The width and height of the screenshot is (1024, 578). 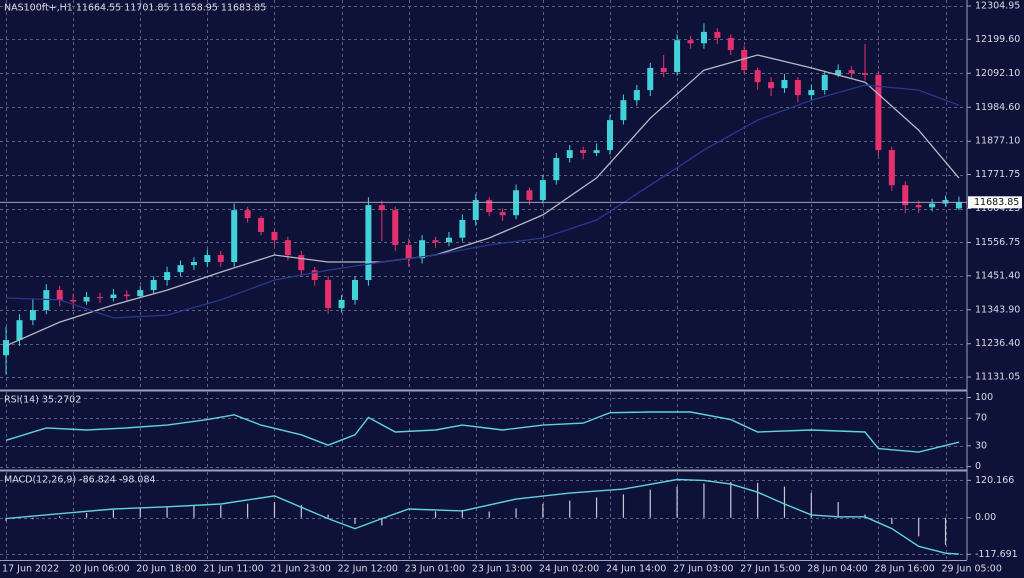 I want to click on y-tick-label: 11771.75, so click(x=997, y=174).